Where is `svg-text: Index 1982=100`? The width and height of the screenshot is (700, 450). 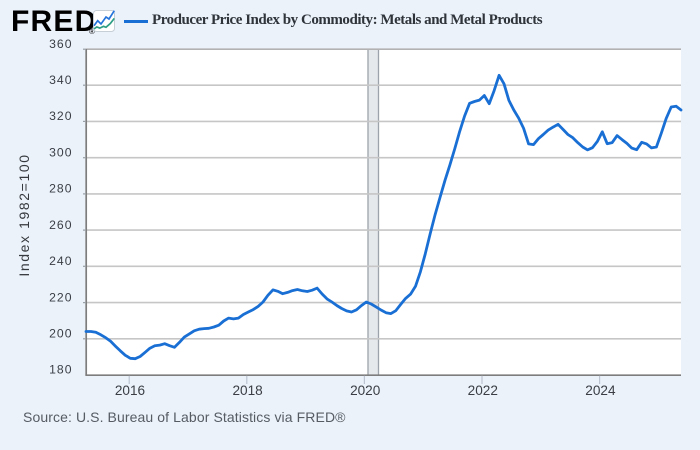
svg-text: Index 1982=100 is located at coordinates (24, 214).